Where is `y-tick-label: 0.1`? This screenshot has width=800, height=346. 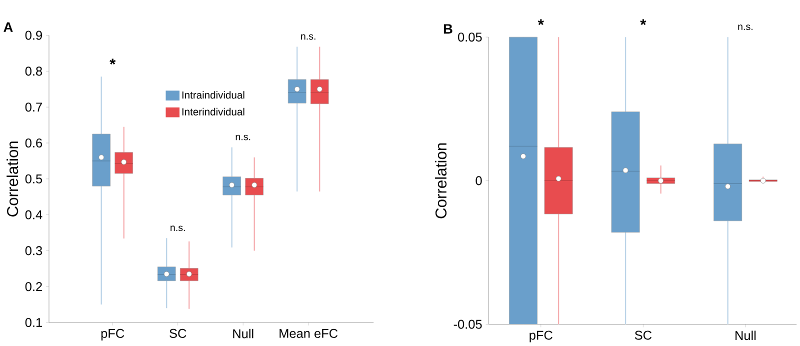 y-tick-label: 0.1 is located at coordinates (33, 323).